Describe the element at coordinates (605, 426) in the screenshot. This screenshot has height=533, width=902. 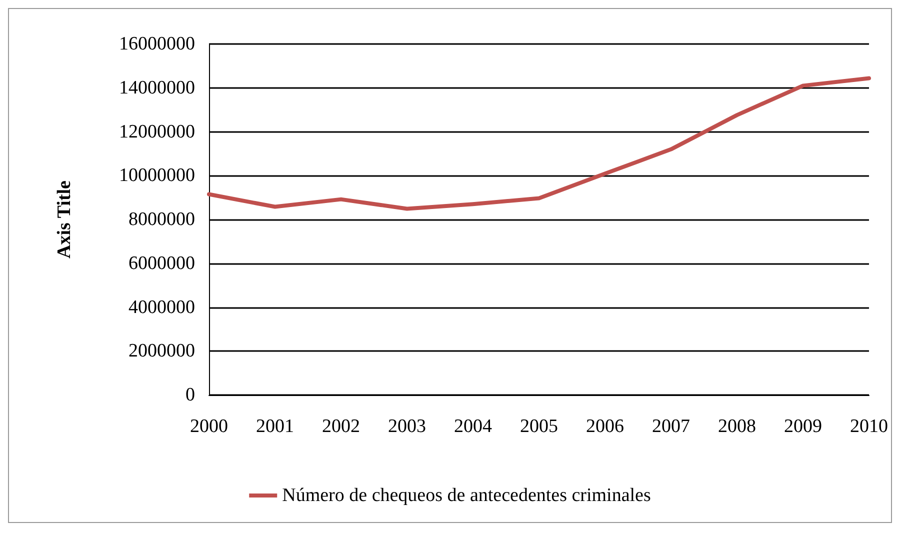
I see `x-tick-label: 2006` at that location.